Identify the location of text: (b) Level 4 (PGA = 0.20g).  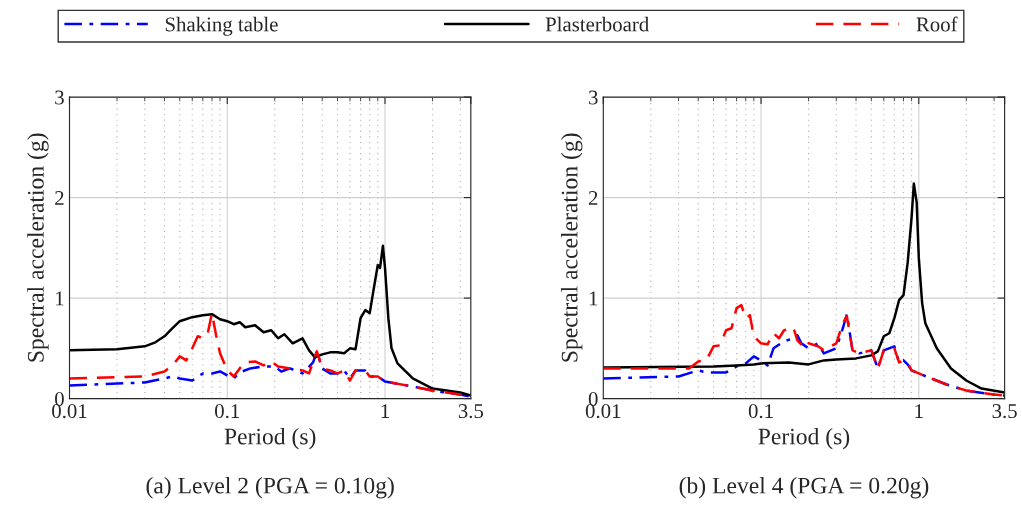
(804, 487).